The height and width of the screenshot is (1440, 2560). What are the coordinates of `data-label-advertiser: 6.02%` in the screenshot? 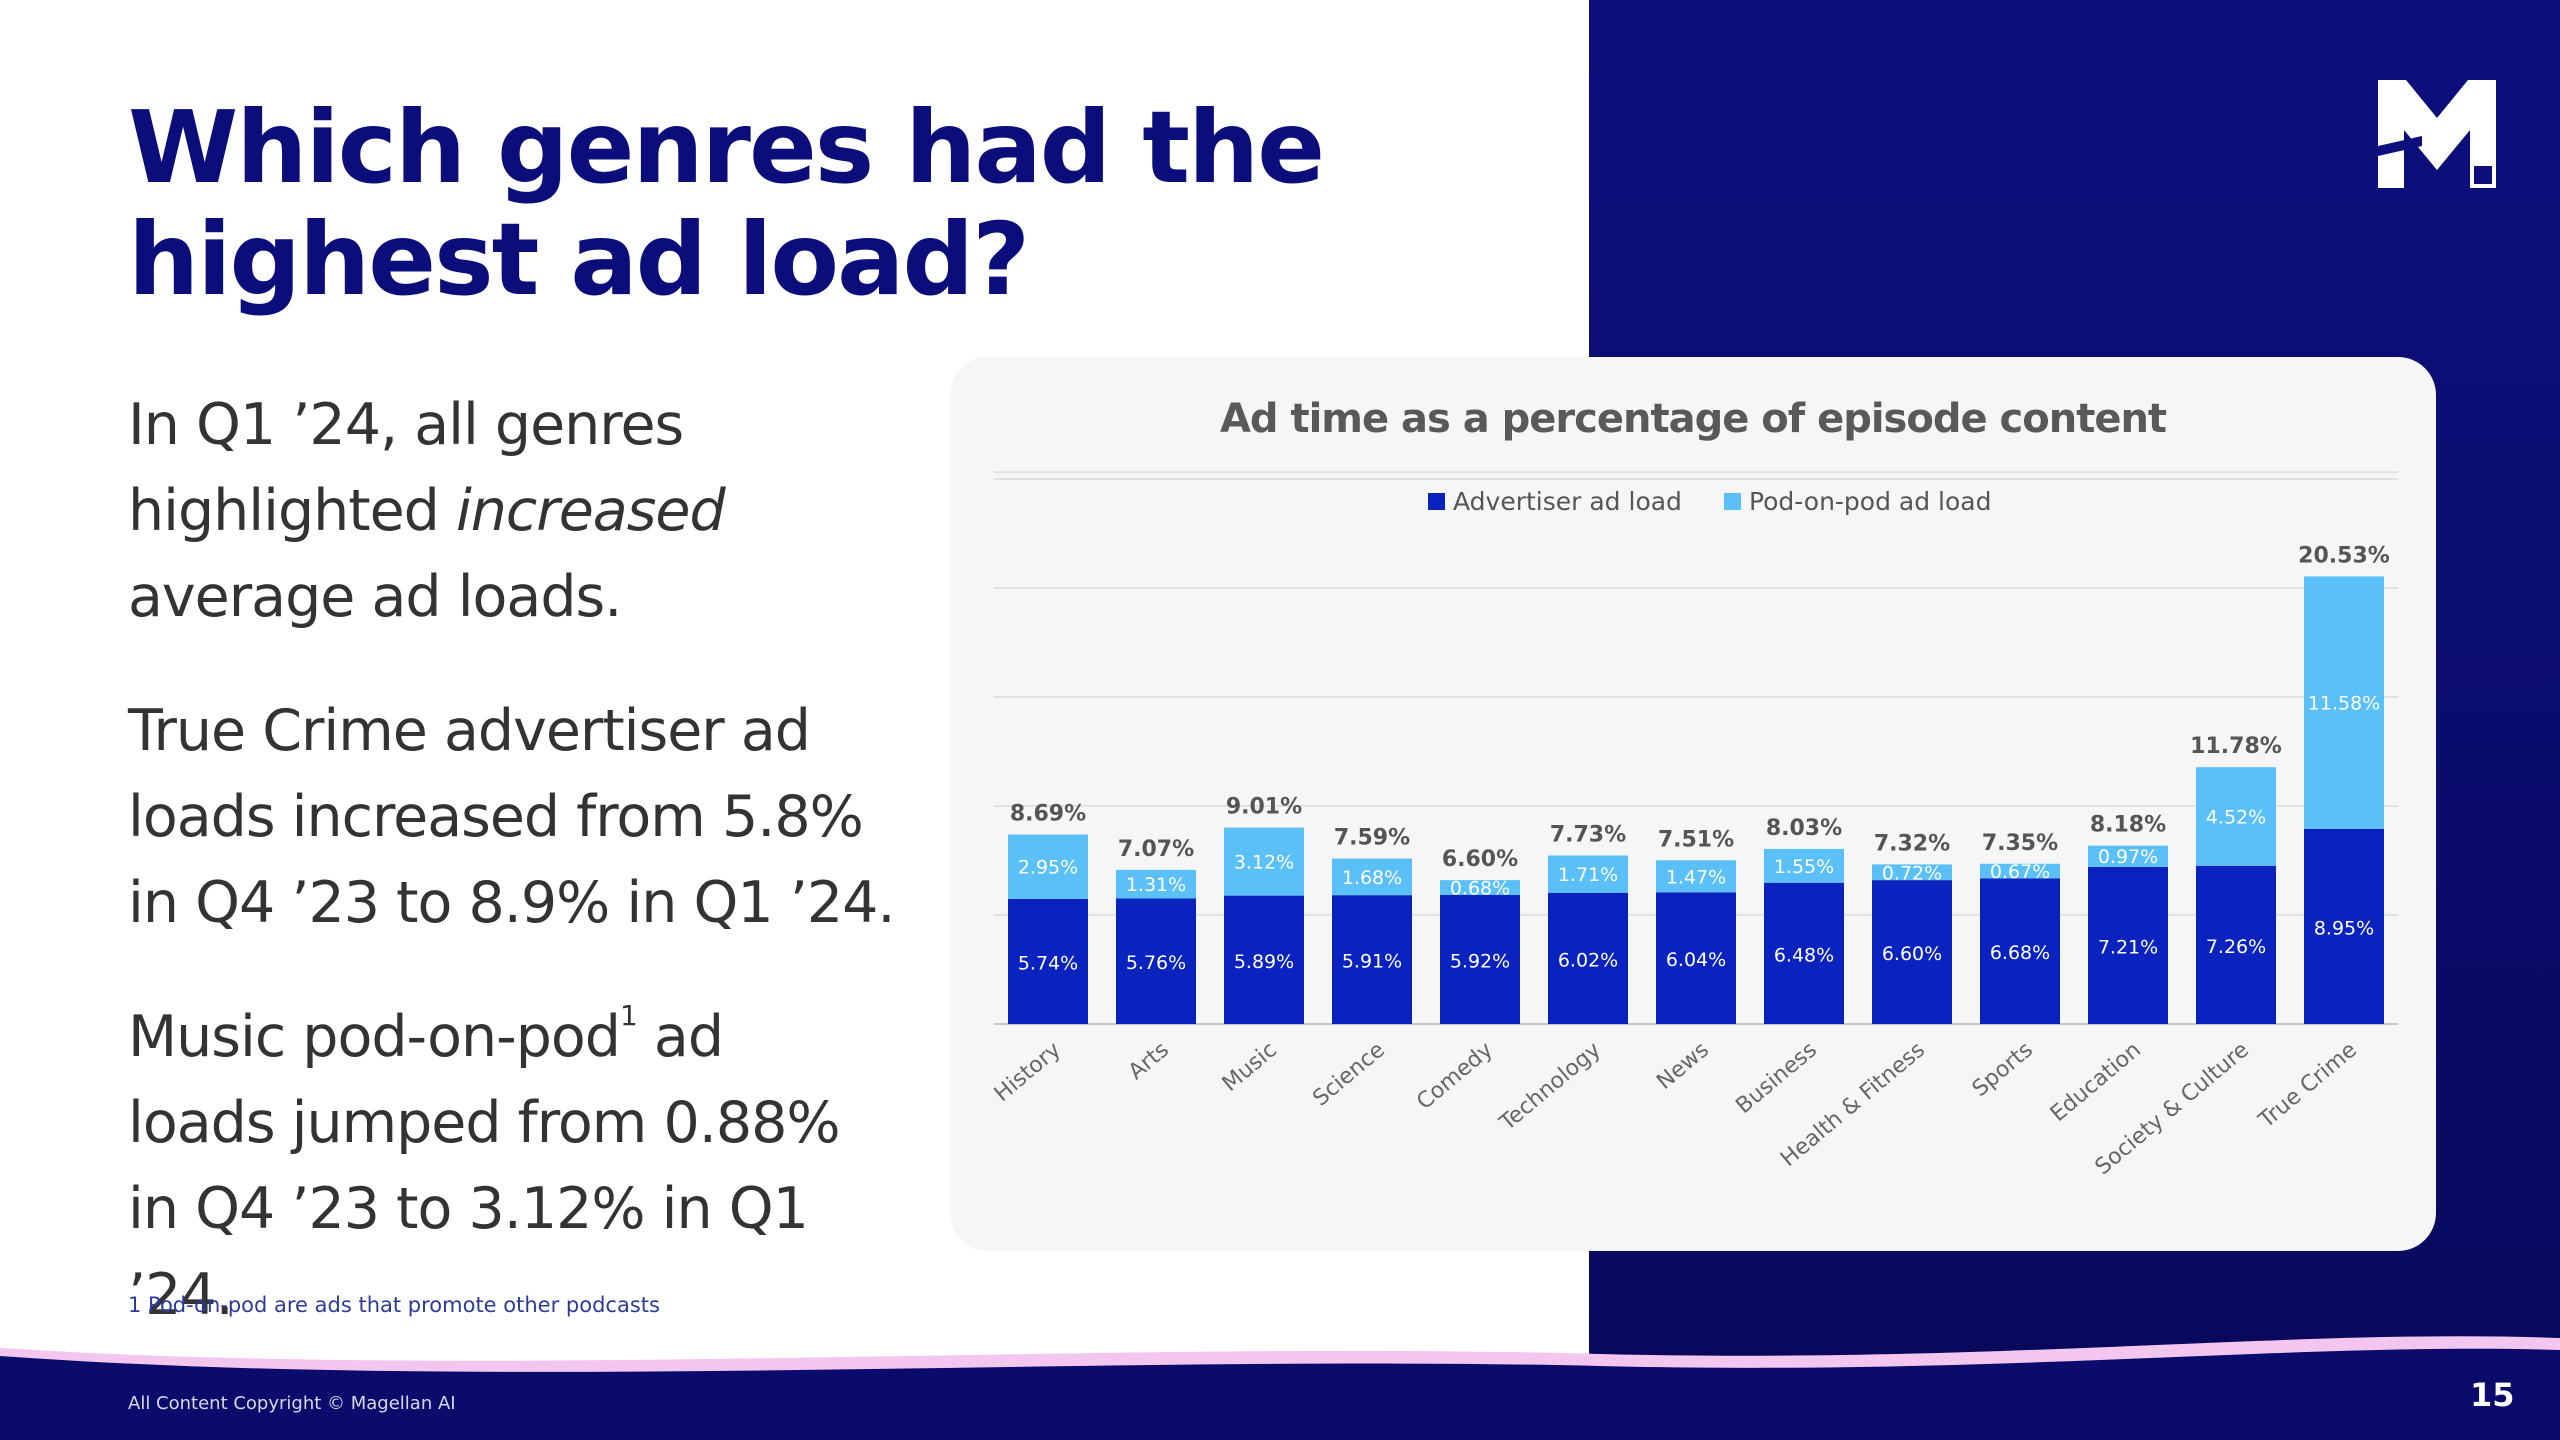 It's located at (1588, 960).